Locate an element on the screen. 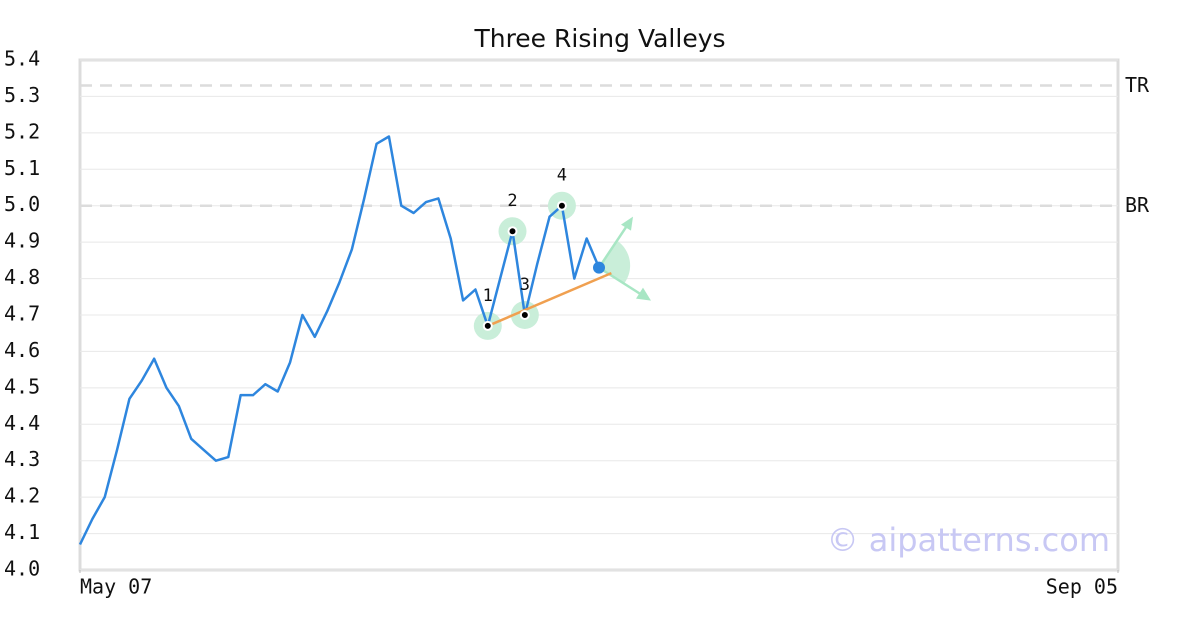  y-tick-label: 4.1 is located at coordinates (22, 532).